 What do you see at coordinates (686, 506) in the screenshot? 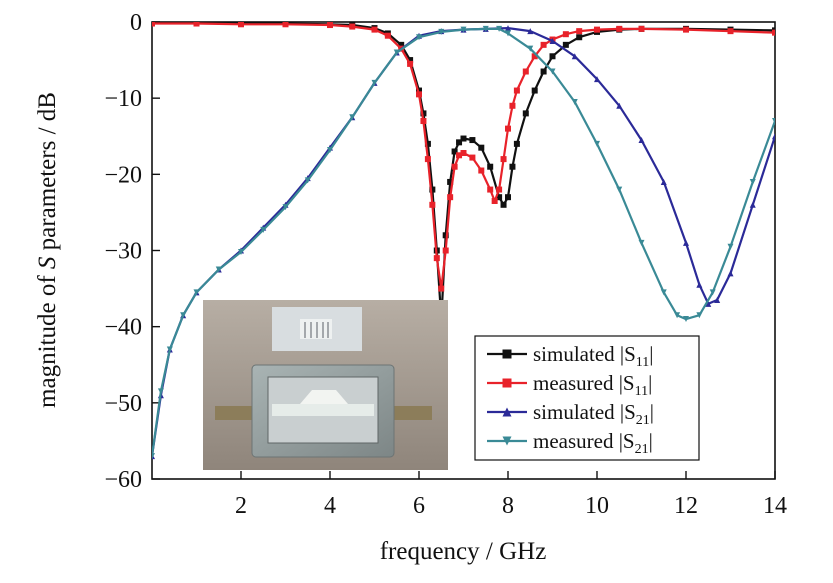
I see `x-tick-label: 12` at bounding box center [686, 506].